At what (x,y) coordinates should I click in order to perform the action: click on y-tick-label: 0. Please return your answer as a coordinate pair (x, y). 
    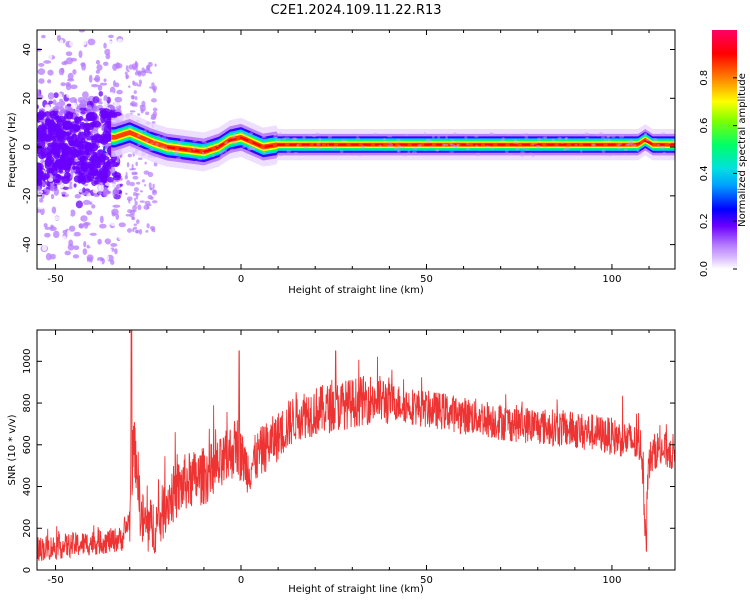
    Looking at the image, I should click on (27, 147).